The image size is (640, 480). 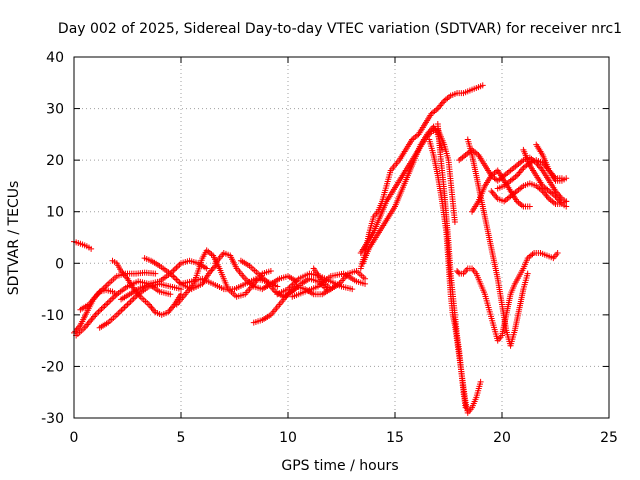 I want to click on series-arc-t, so click(x=455, y=276).